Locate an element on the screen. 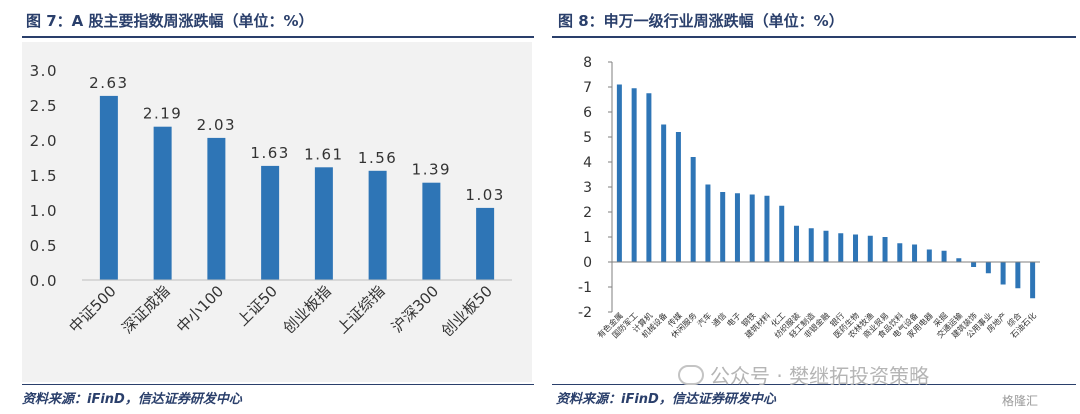 The width and height of the screenshot is (1080, 414). data-label: 2.63 is located at coordinates (108, 83).